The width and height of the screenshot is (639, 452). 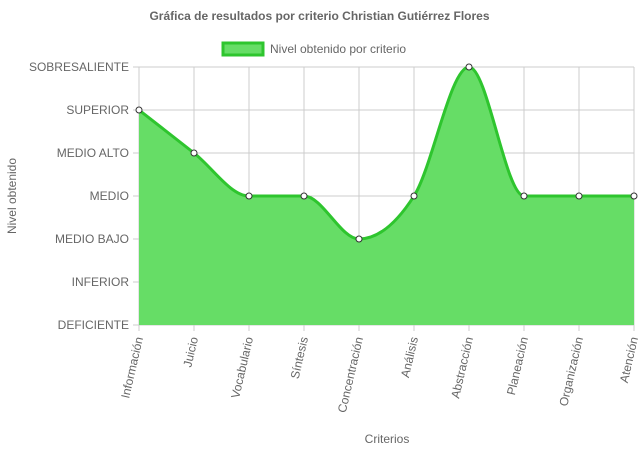 I want to click on legend-swatch, so click(x=243, y=49).